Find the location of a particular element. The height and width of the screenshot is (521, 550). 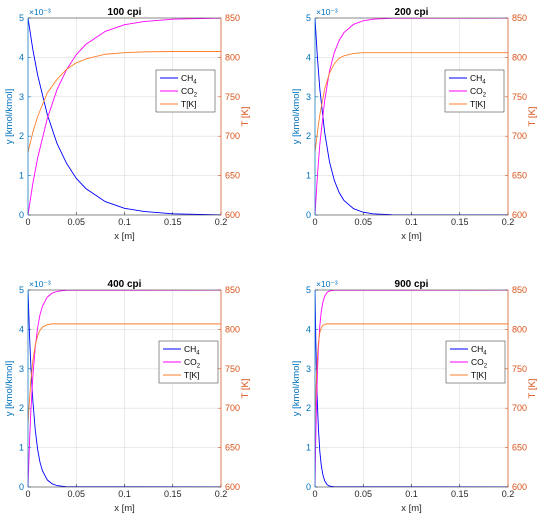

series-line-tk is located at coordinates (411, 373).